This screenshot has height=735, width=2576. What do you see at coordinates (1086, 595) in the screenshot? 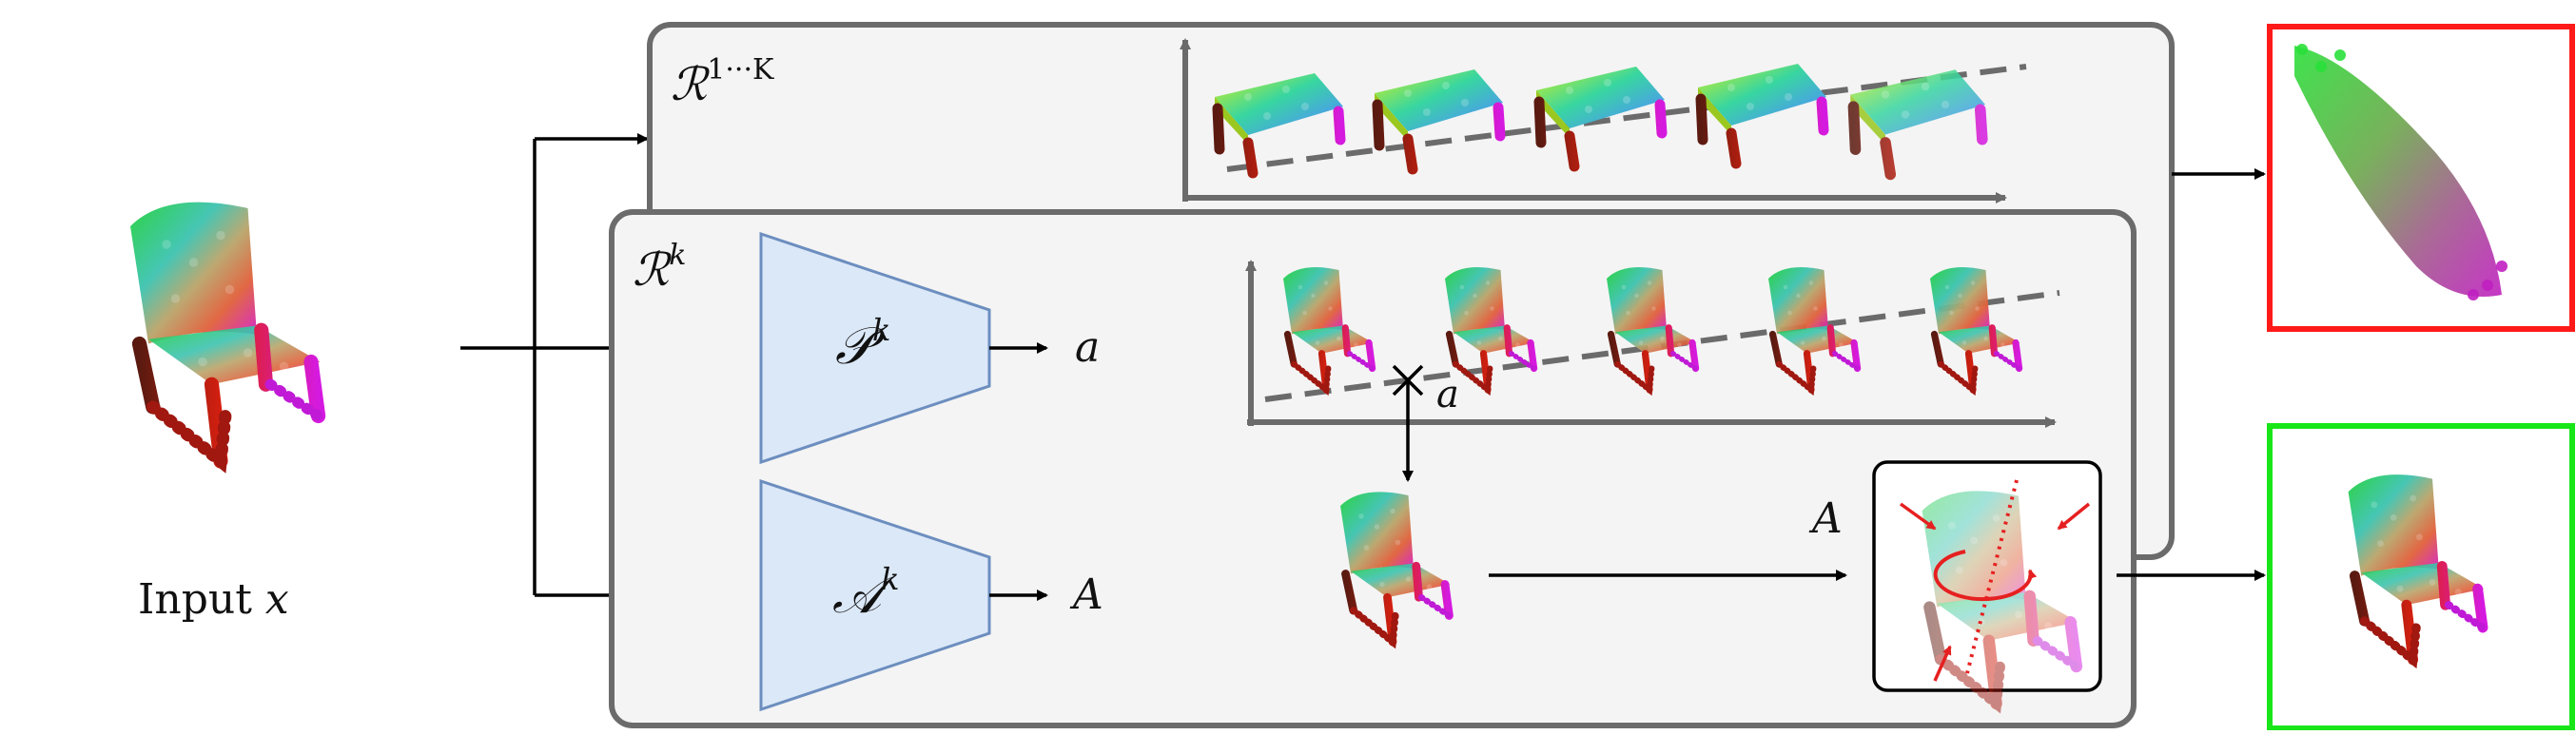
I see `ambiguity-output-label: A` at bounding box center [1086, 595].